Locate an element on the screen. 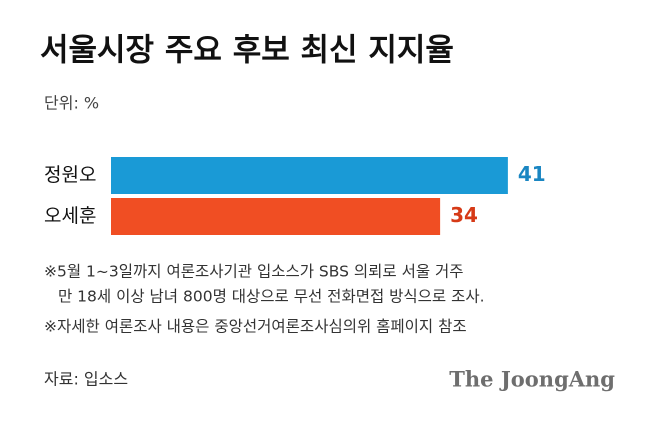 The image size is (658, 421). value-label: 41 is located at coordinates (532, 174).